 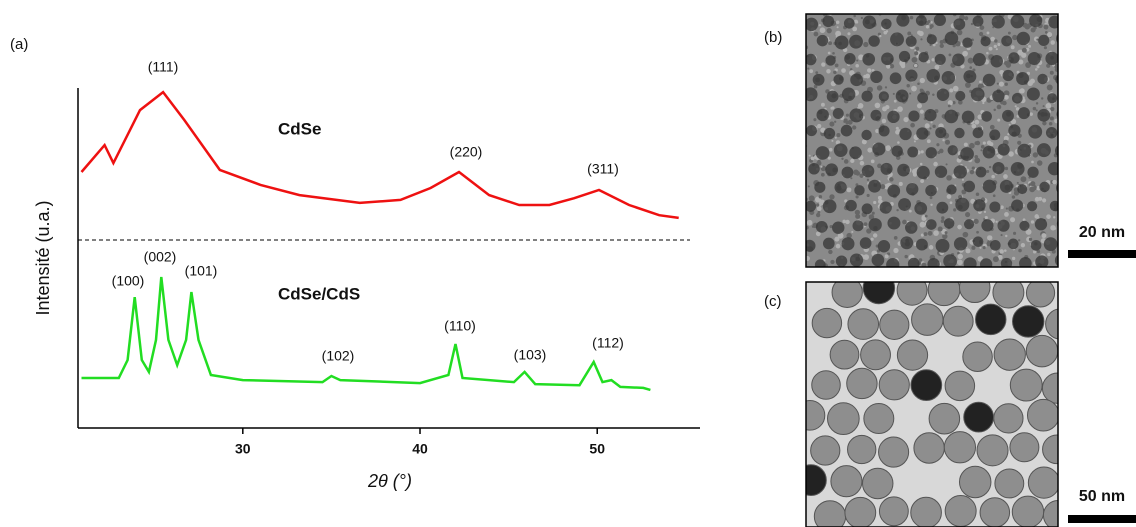 What do you see at coordinates (773, 301) in the screenshot?
I see `panel-label: (c)` at bounding box center [773, 301].